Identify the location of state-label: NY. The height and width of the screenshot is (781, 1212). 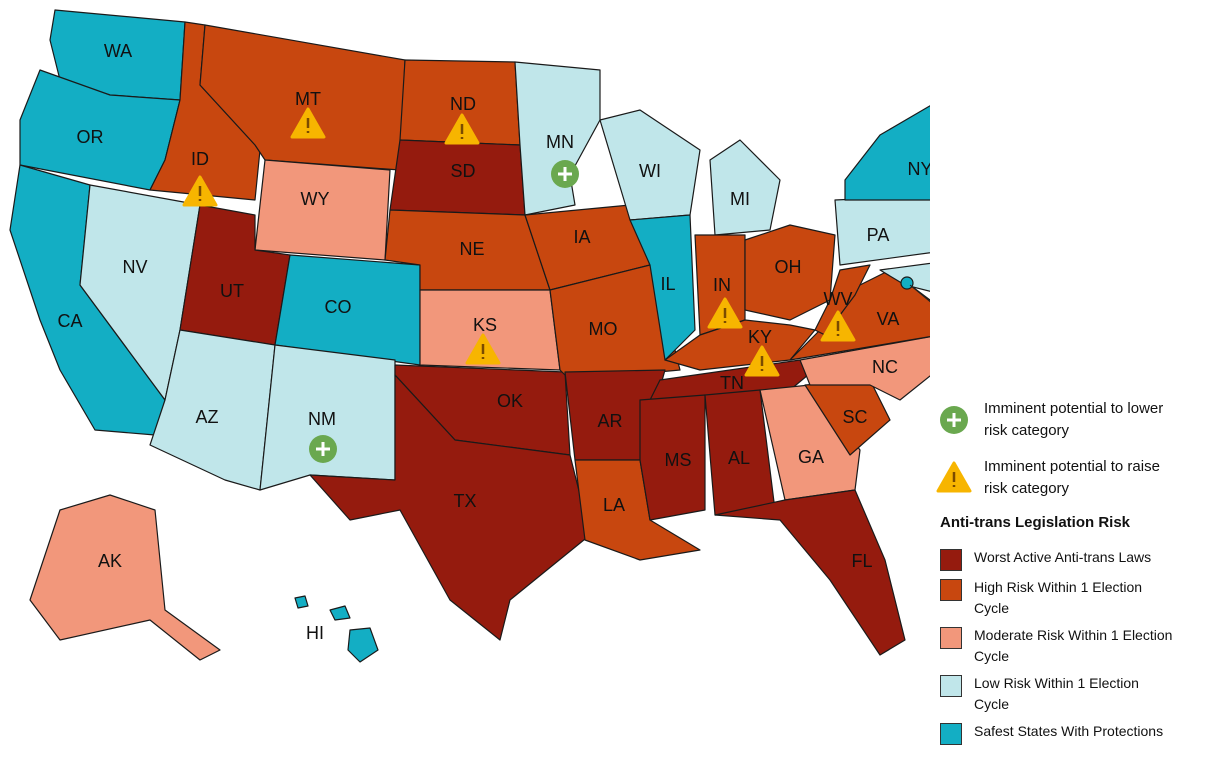
(918, 169).